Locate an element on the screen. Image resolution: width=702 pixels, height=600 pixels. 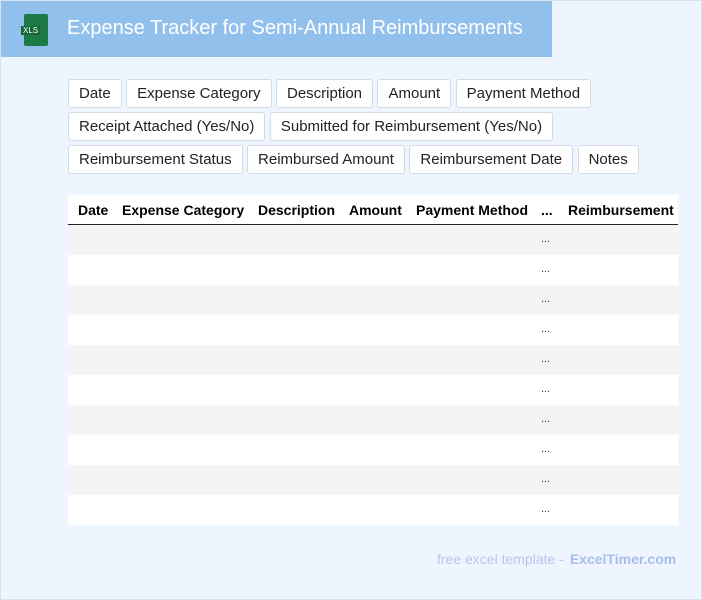
tag-reimbursement-status: Reimbursement Status is located at coordinates (155, 159).